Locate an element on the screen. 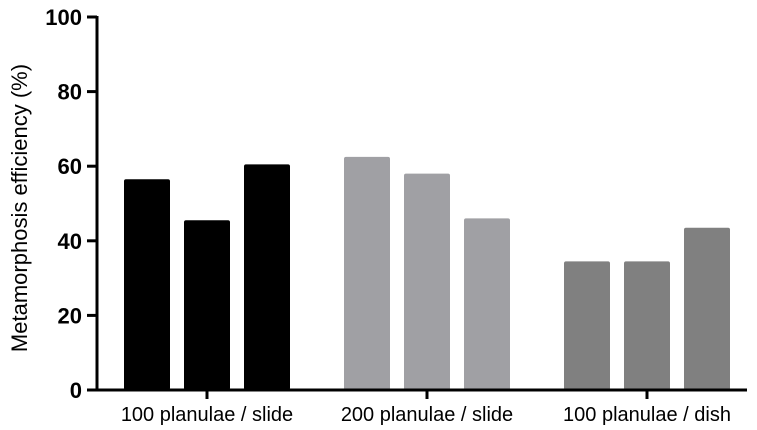  x-category-label-1: 100 planulae / slide is located at coordinates (207, 415).